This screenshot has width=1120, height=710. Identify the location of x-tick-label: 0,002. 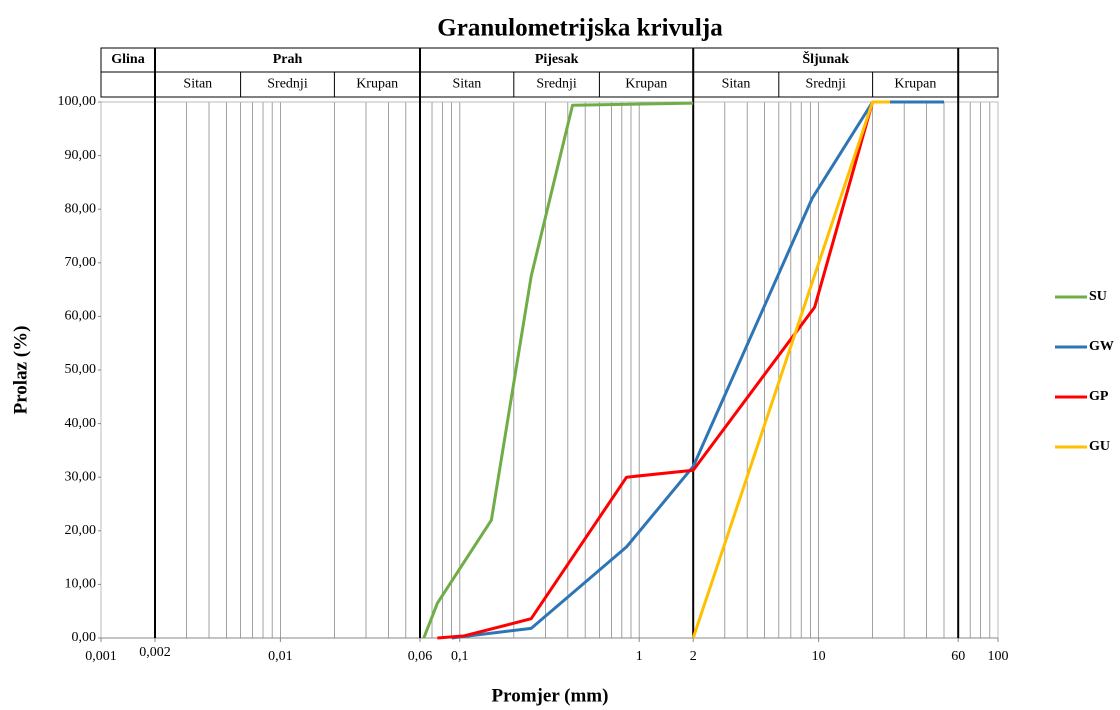
(155, 652).